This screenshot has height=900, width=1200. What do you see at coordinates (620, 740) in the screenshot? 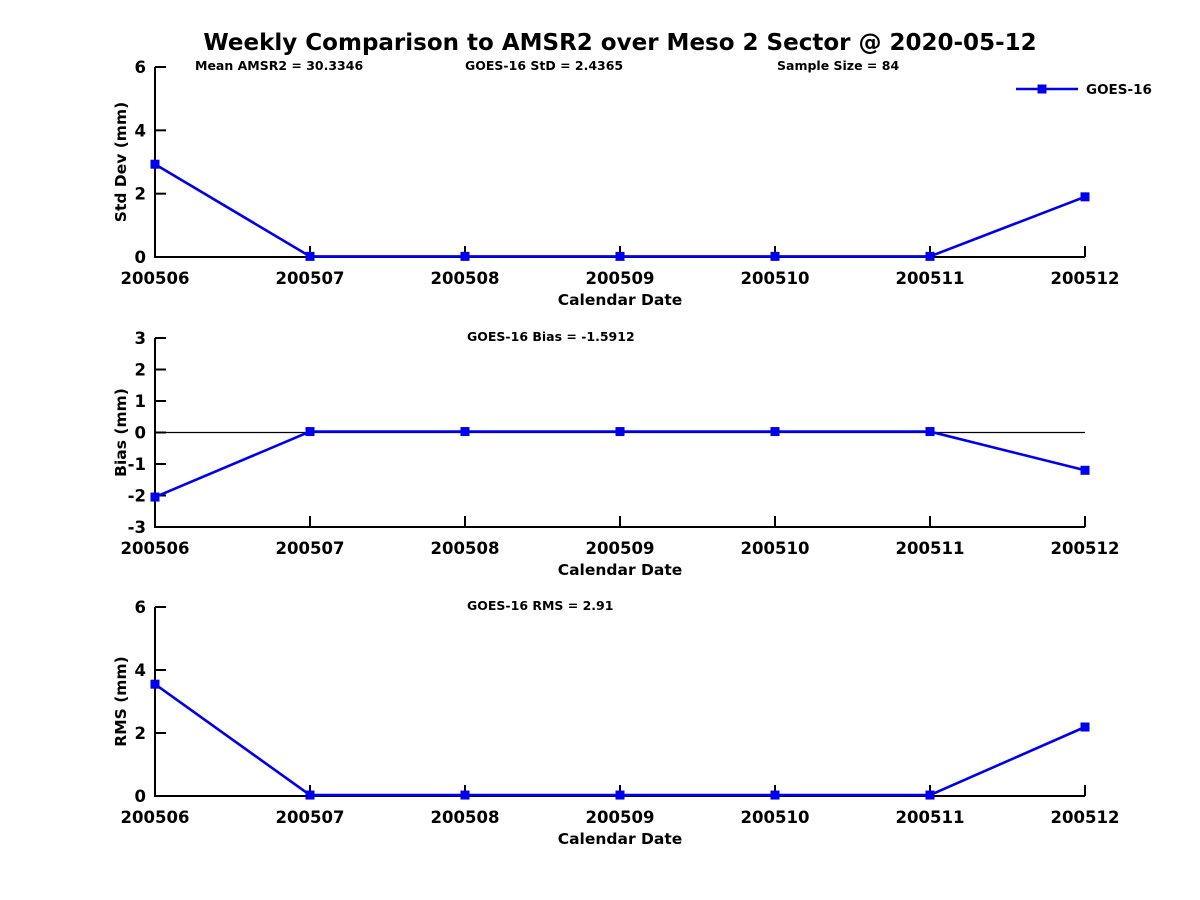
I see `data-line-rms` at bounding box center [620, 740].